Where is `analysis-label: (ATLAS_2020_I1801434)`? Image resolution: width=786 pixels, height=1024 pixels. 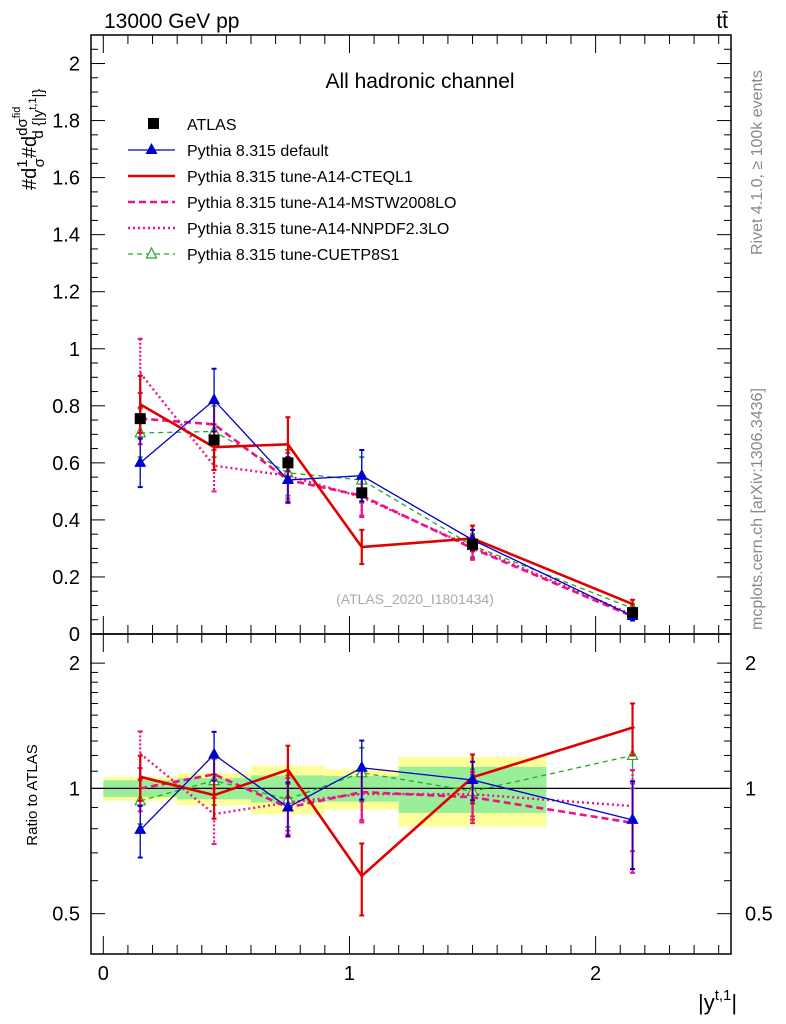 analysis-label: (ATLAS_2020_I1801434) is located at coordinates (415, 599).